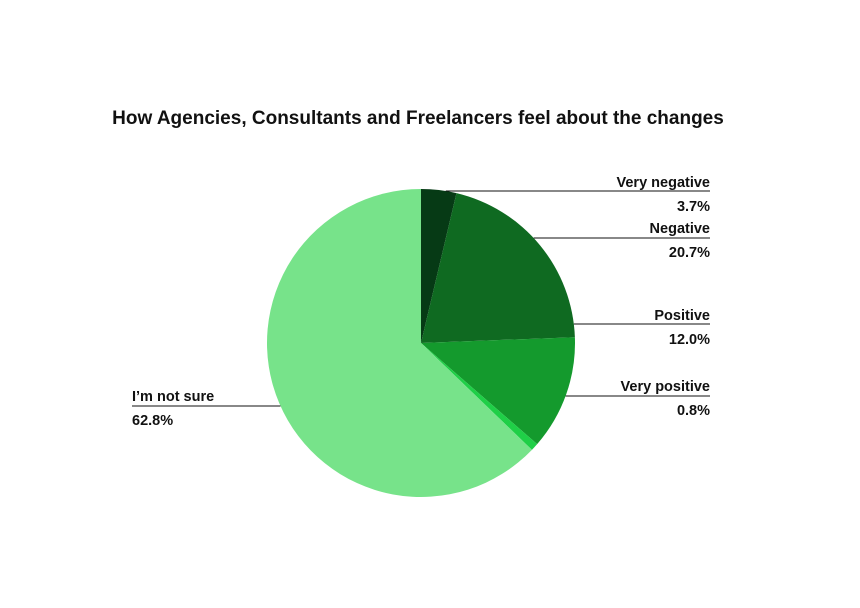  What do you see at coordinates (173, 397) in the screenshot?
I see `slice-label-i-m-not-sure: I’m not sure` at bounding box center [173, 397].